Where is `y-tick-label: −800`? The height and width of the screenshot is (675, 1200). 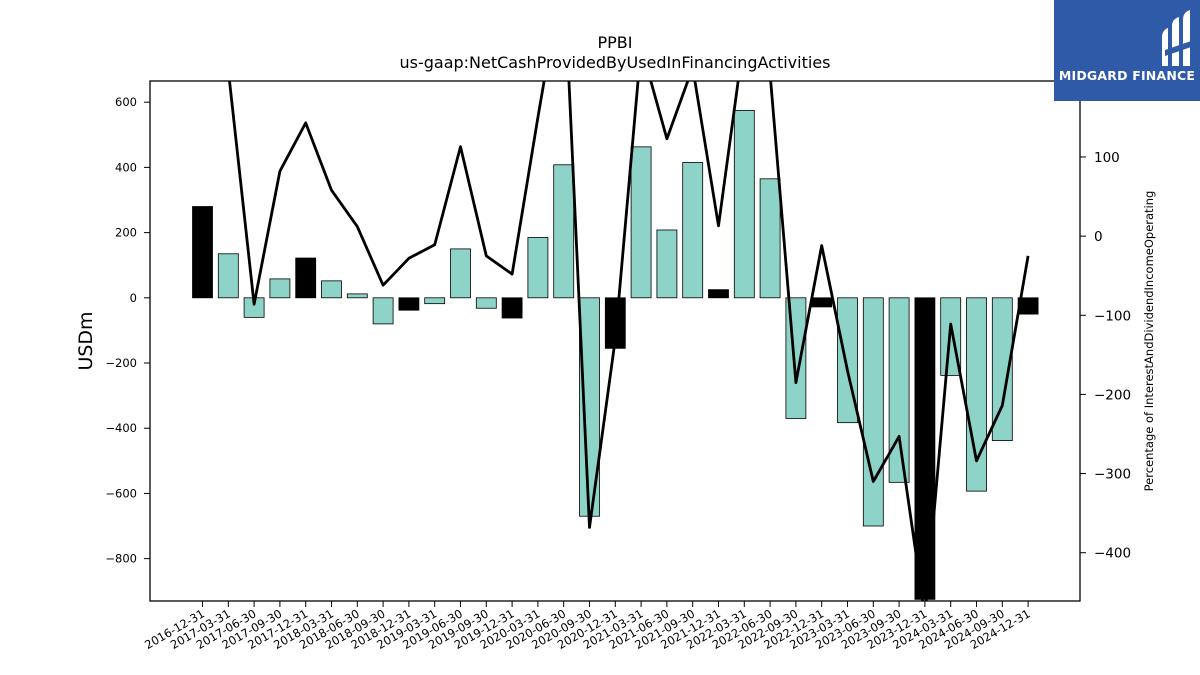 y-tick-label: −800 is located at coordinates (121, 559).